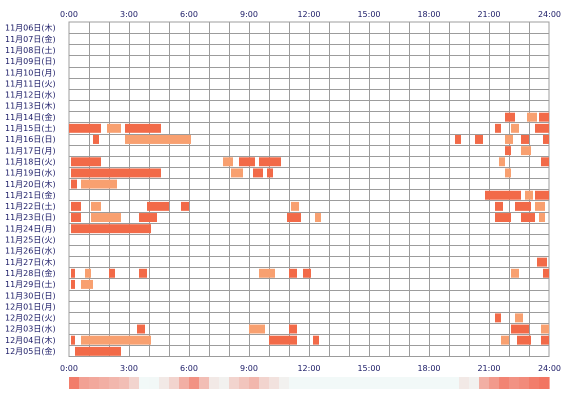  What do you see at coordinates (189, 368) in the screenshot?
I see `x-tick-label: 6:00` at bounding box center [189, 368].